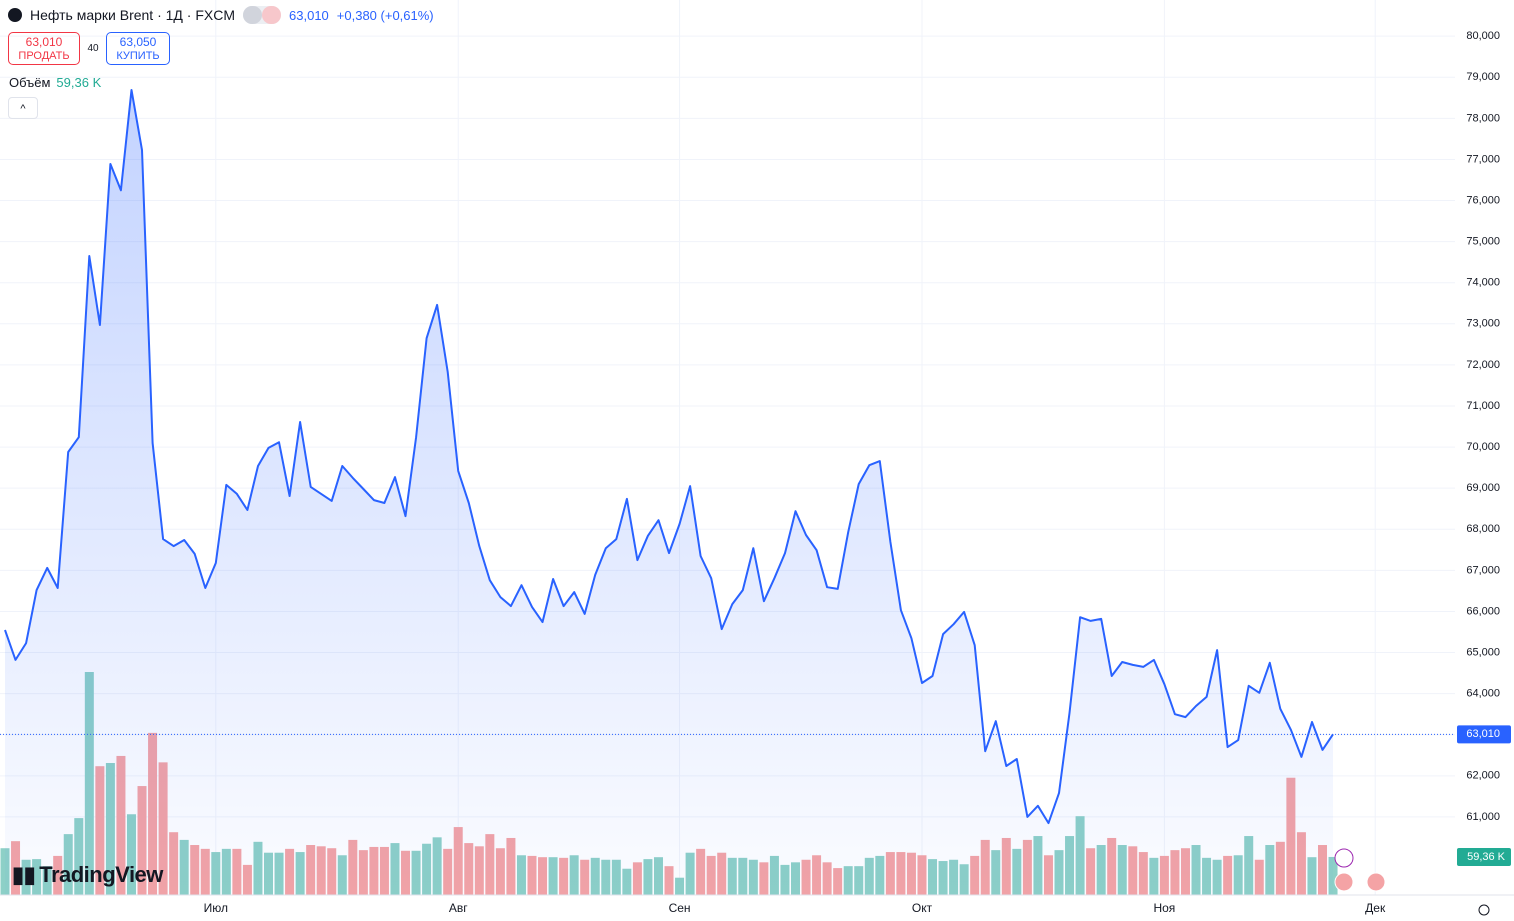 Image resolution: width=1514 pixels, height=921 pixels. What do you see at coordinates (1483, 159) in the screenshot?
I see `y-tick-label: 77,000` at bounding box center [1483, 159].